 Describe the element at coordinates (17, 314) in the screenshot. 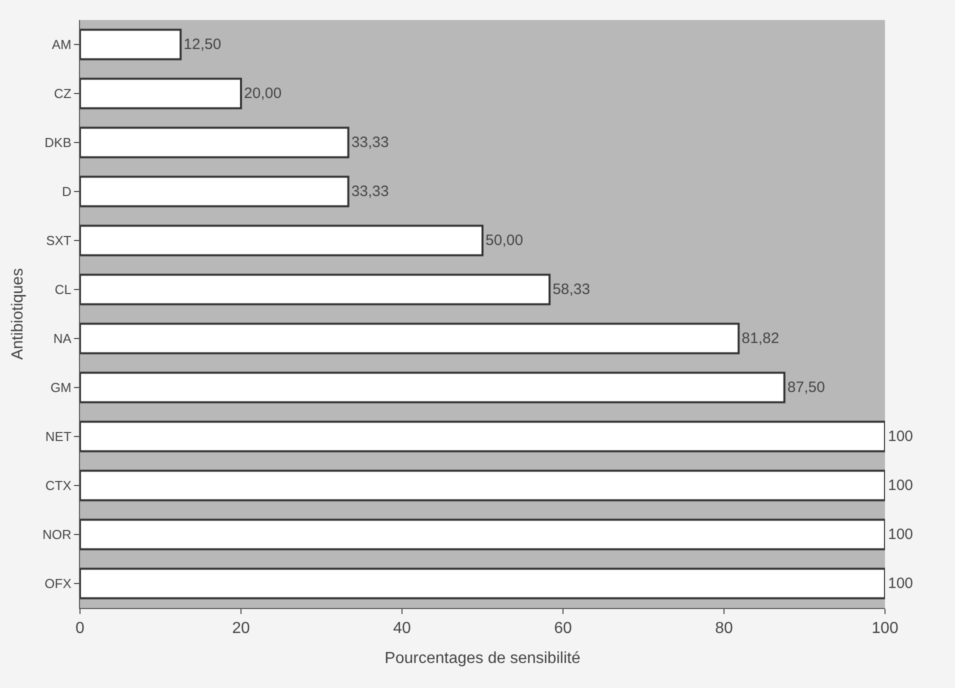

I see `y-axis-title: Antibiotiques` at that location.